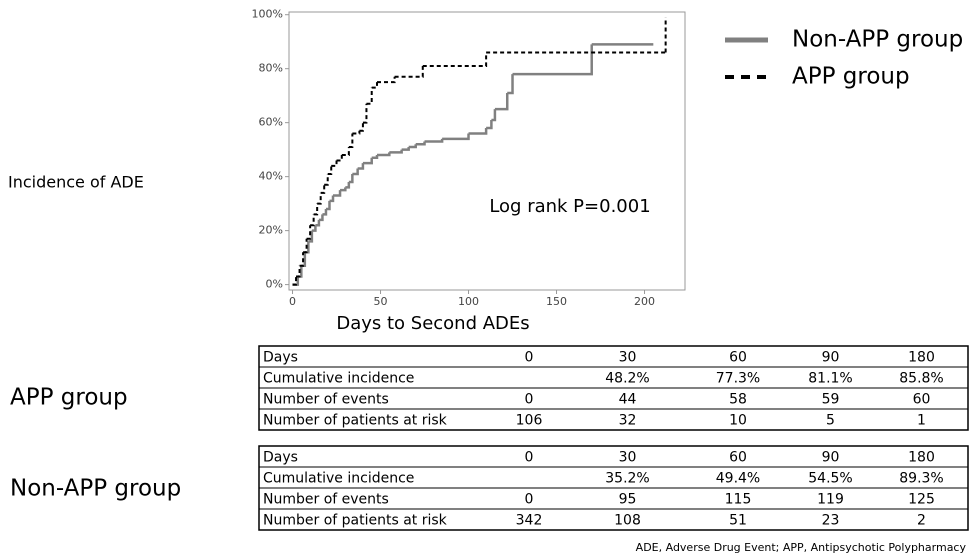  I want to click on group-label: APP group, so click(69, 398).